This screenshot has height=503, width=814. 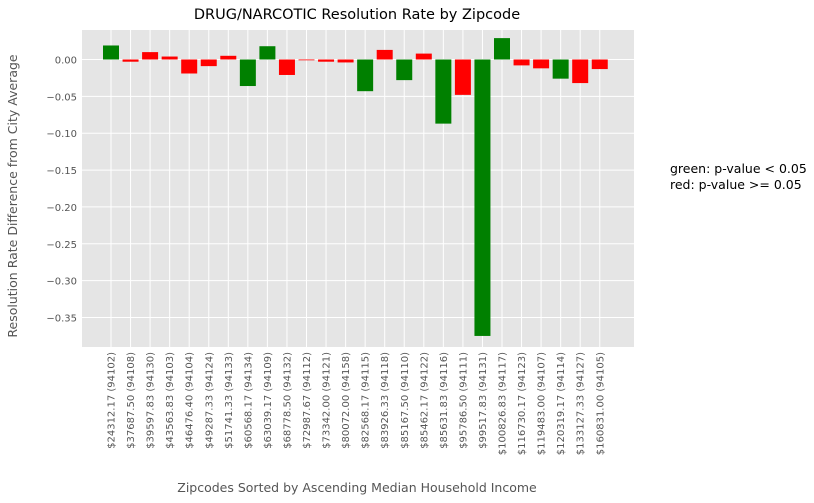 What do you see at coordinates (561, 403) in the screenshot?
I see `x-tick-label: $120319.17 (94114)` at bounding box center [561, 403].